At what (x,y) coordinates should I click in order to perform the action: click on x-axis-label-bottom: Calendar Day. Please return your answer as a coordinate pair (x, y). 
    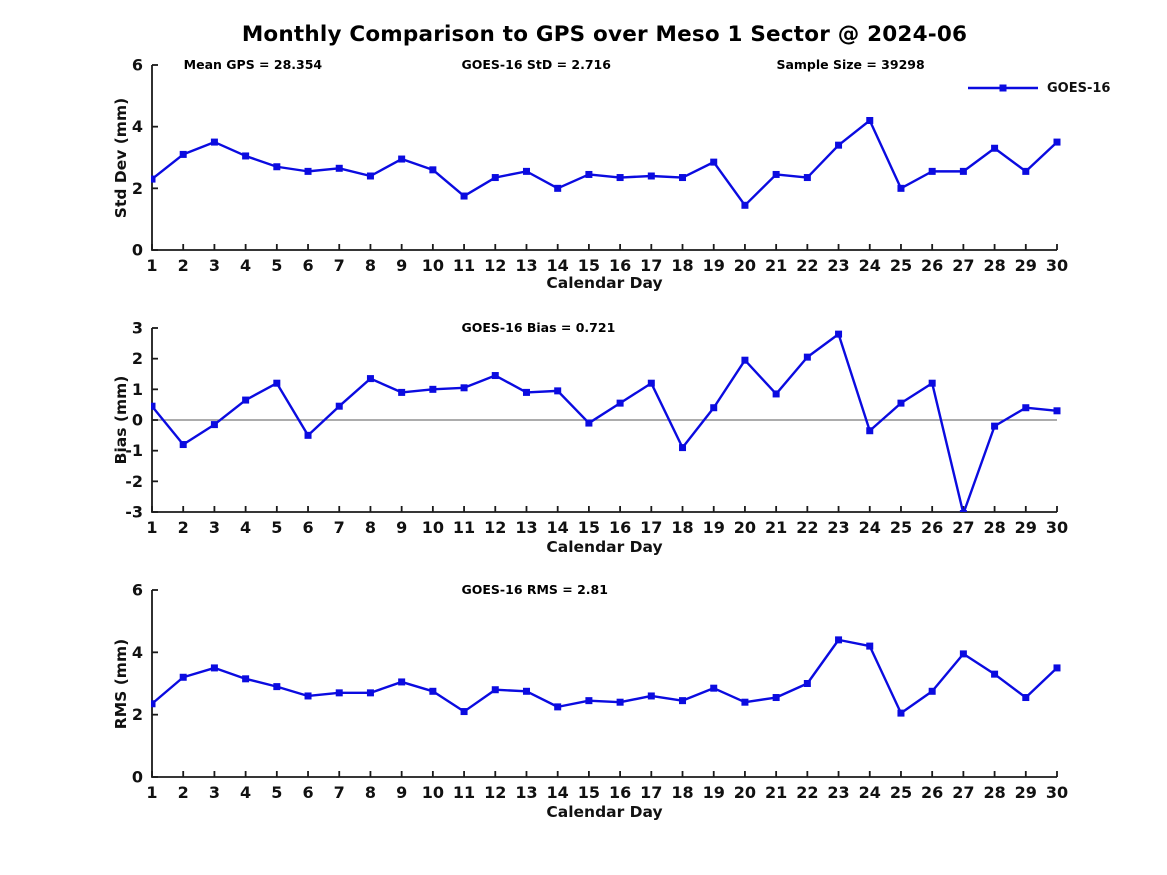
    Looking at the image, I should click on (604, 812).